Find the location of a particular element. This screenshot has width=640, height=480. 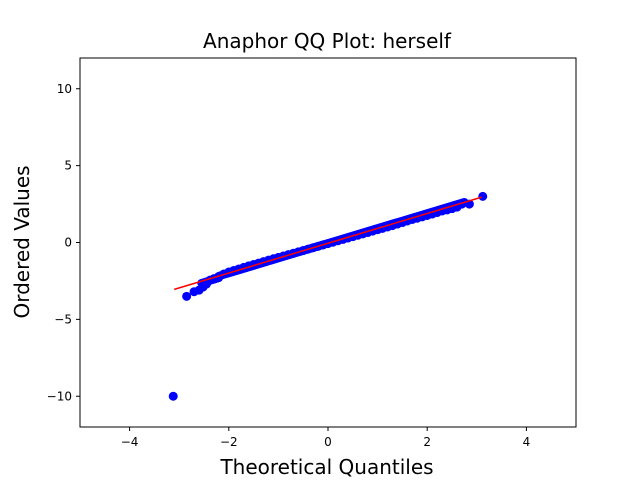

y-tick-label: 5 is located at coordinates (68, 166).